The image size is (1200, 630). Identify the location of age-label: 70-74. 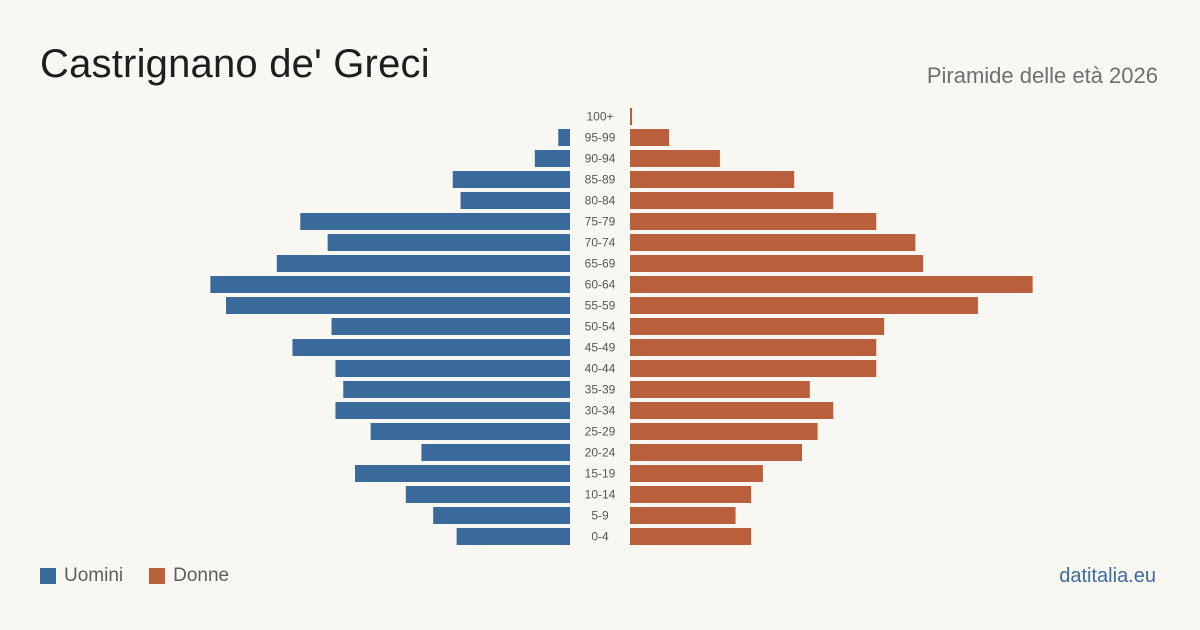
(600, 243).